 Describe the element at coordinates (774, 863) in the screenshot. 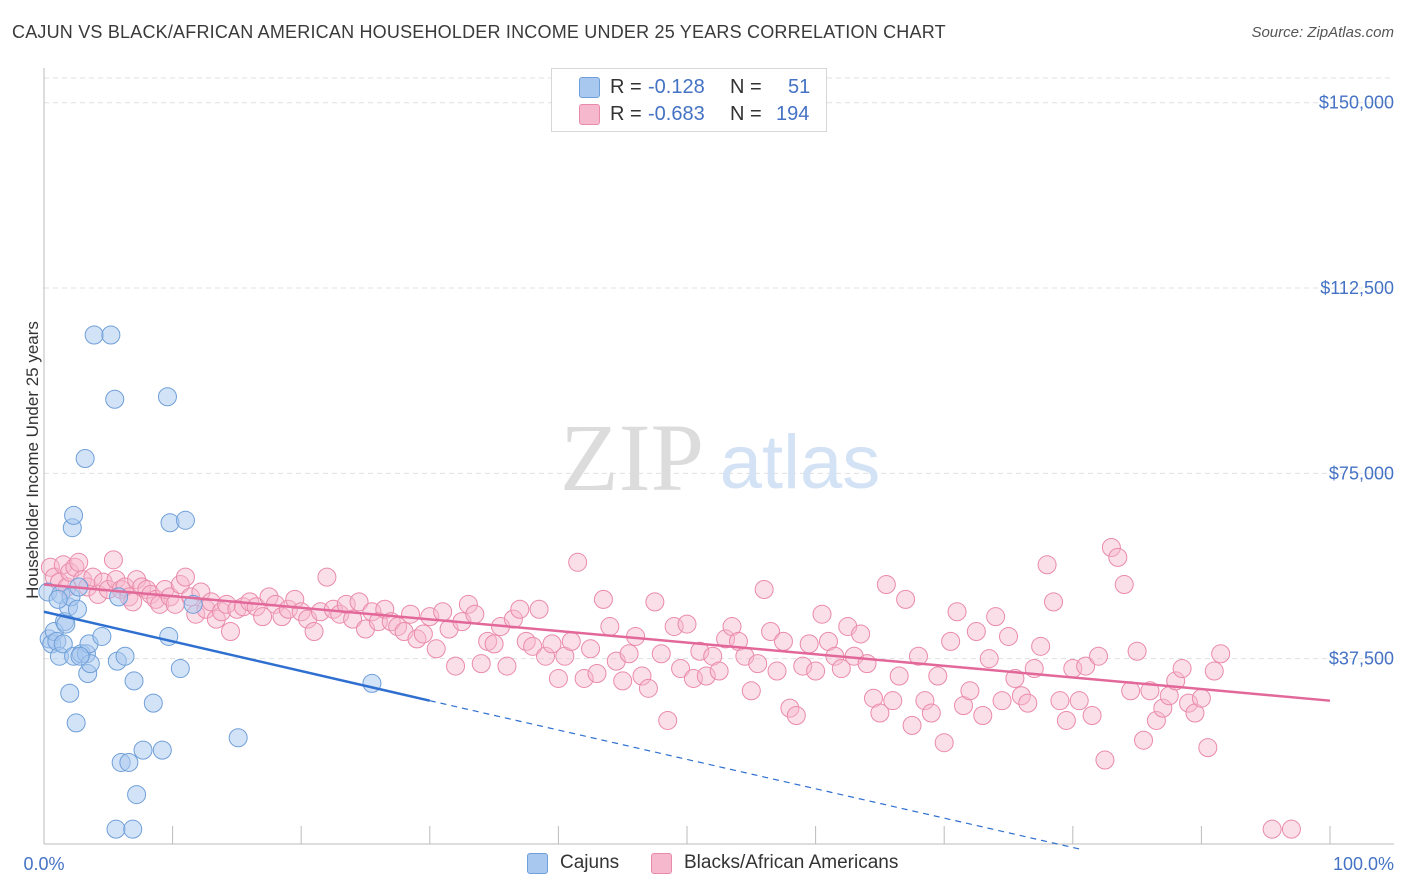

I see `legend-item-black: Blacks/African Americans` at that location.